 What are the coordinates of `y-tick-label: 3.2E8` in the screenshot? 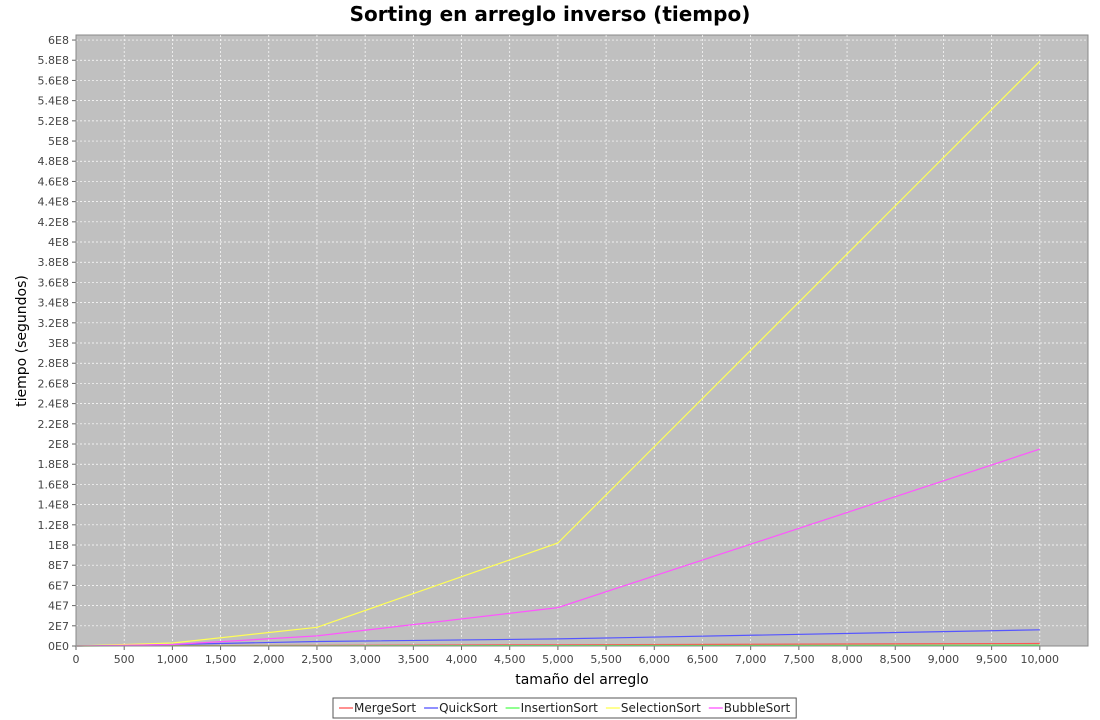 It's located at (53, 323).